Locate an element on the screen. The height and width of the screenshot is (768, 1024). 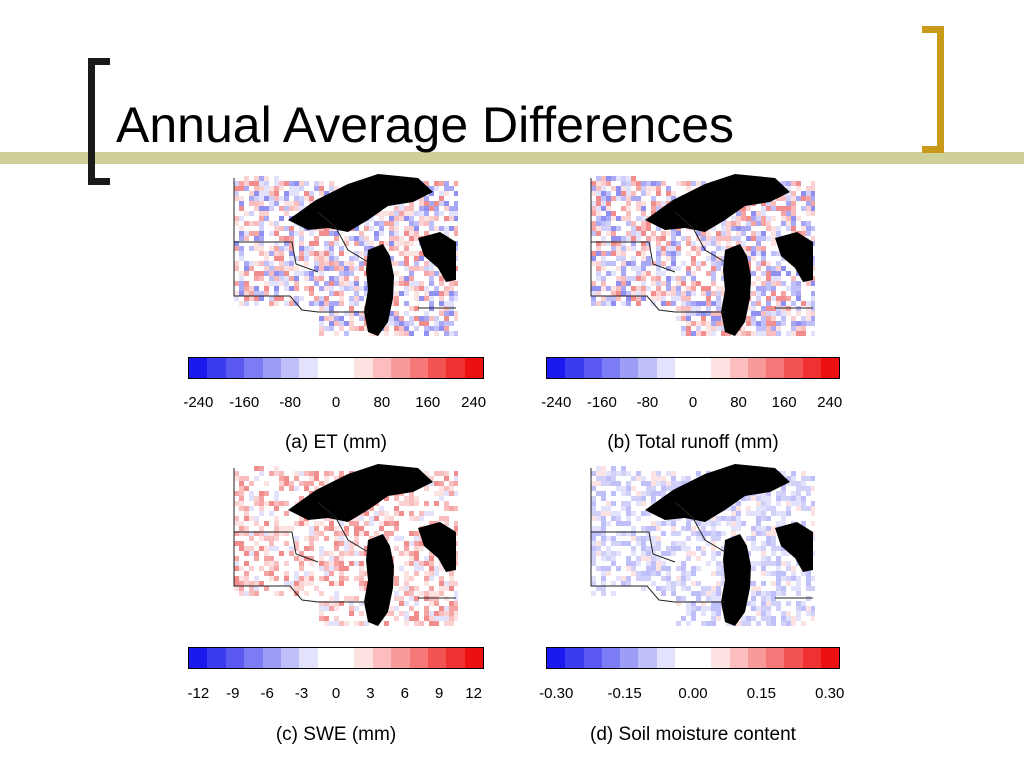
left-bracket-decoration is located at coordinates (99, 121).